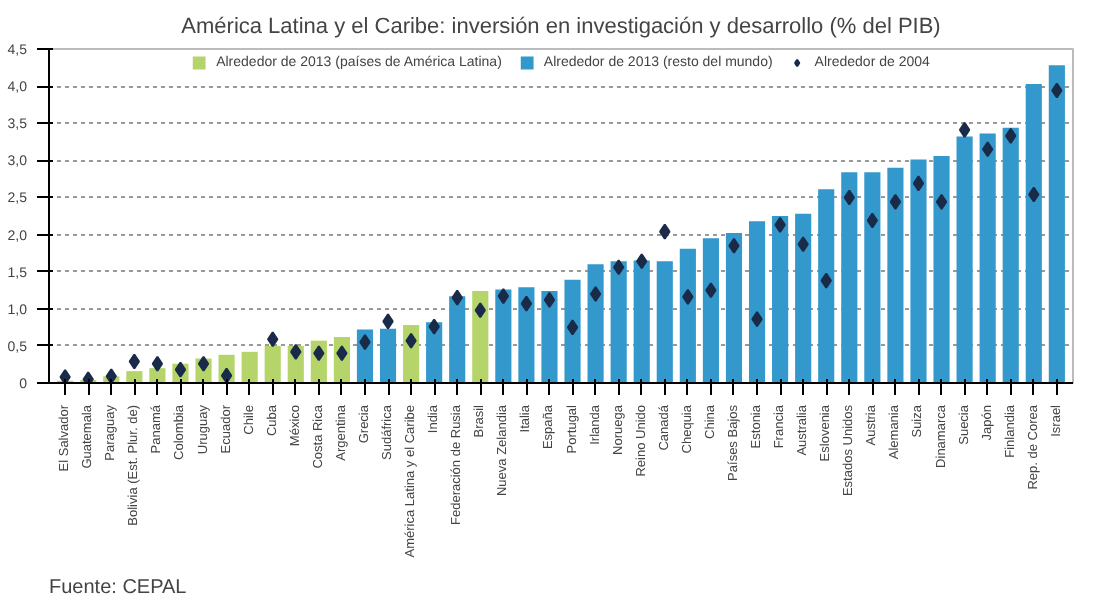 The image size is (1100, 608). Describe the element at coordinates (118, 588) in the screenshot. I see `source-note: Fuente: CEPAL` at that location.